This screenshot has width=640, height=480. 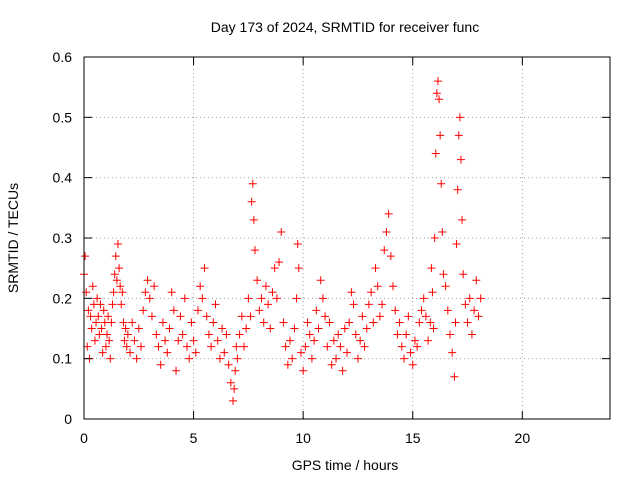 I want to click on x-tick-labels: 0 5 10 15 20, so click(x=305, y=438).